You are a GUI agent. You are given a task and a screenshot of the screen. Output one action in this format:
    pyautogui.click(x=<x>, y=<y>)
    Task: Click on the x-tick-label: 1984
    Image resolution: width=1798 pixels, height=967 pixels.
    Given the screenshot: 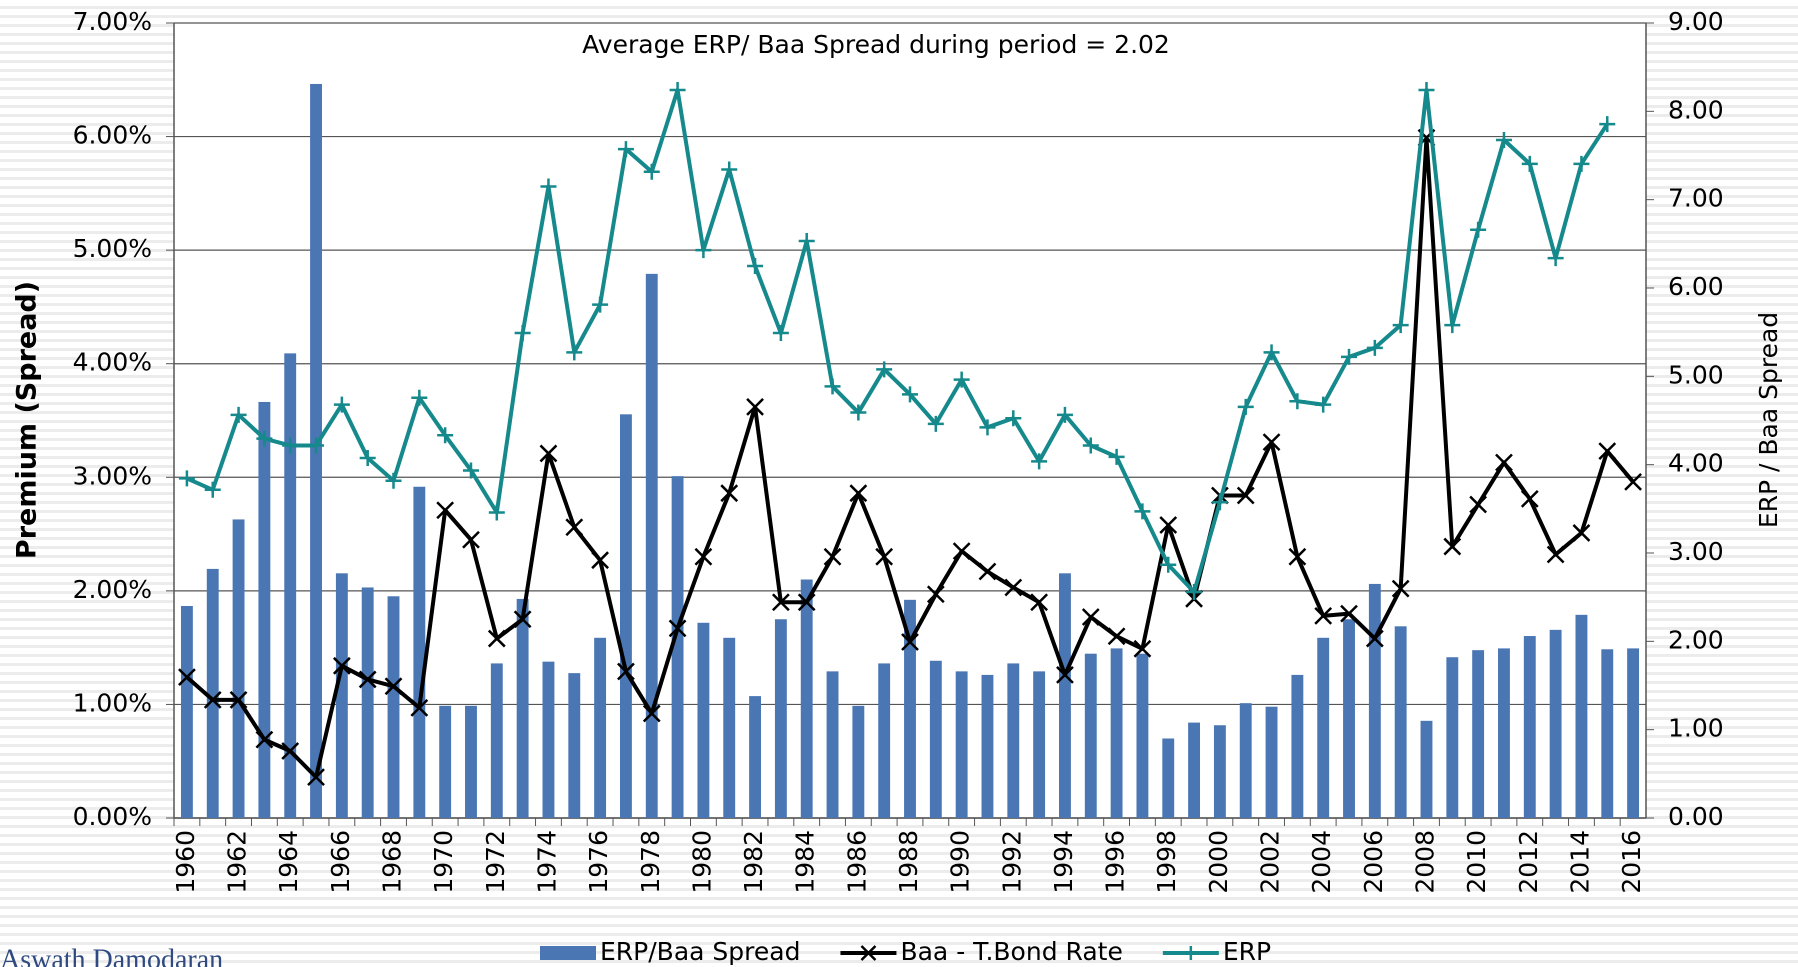 What is the action you would take?
    pyautogui.click(x=805, y=862)
    